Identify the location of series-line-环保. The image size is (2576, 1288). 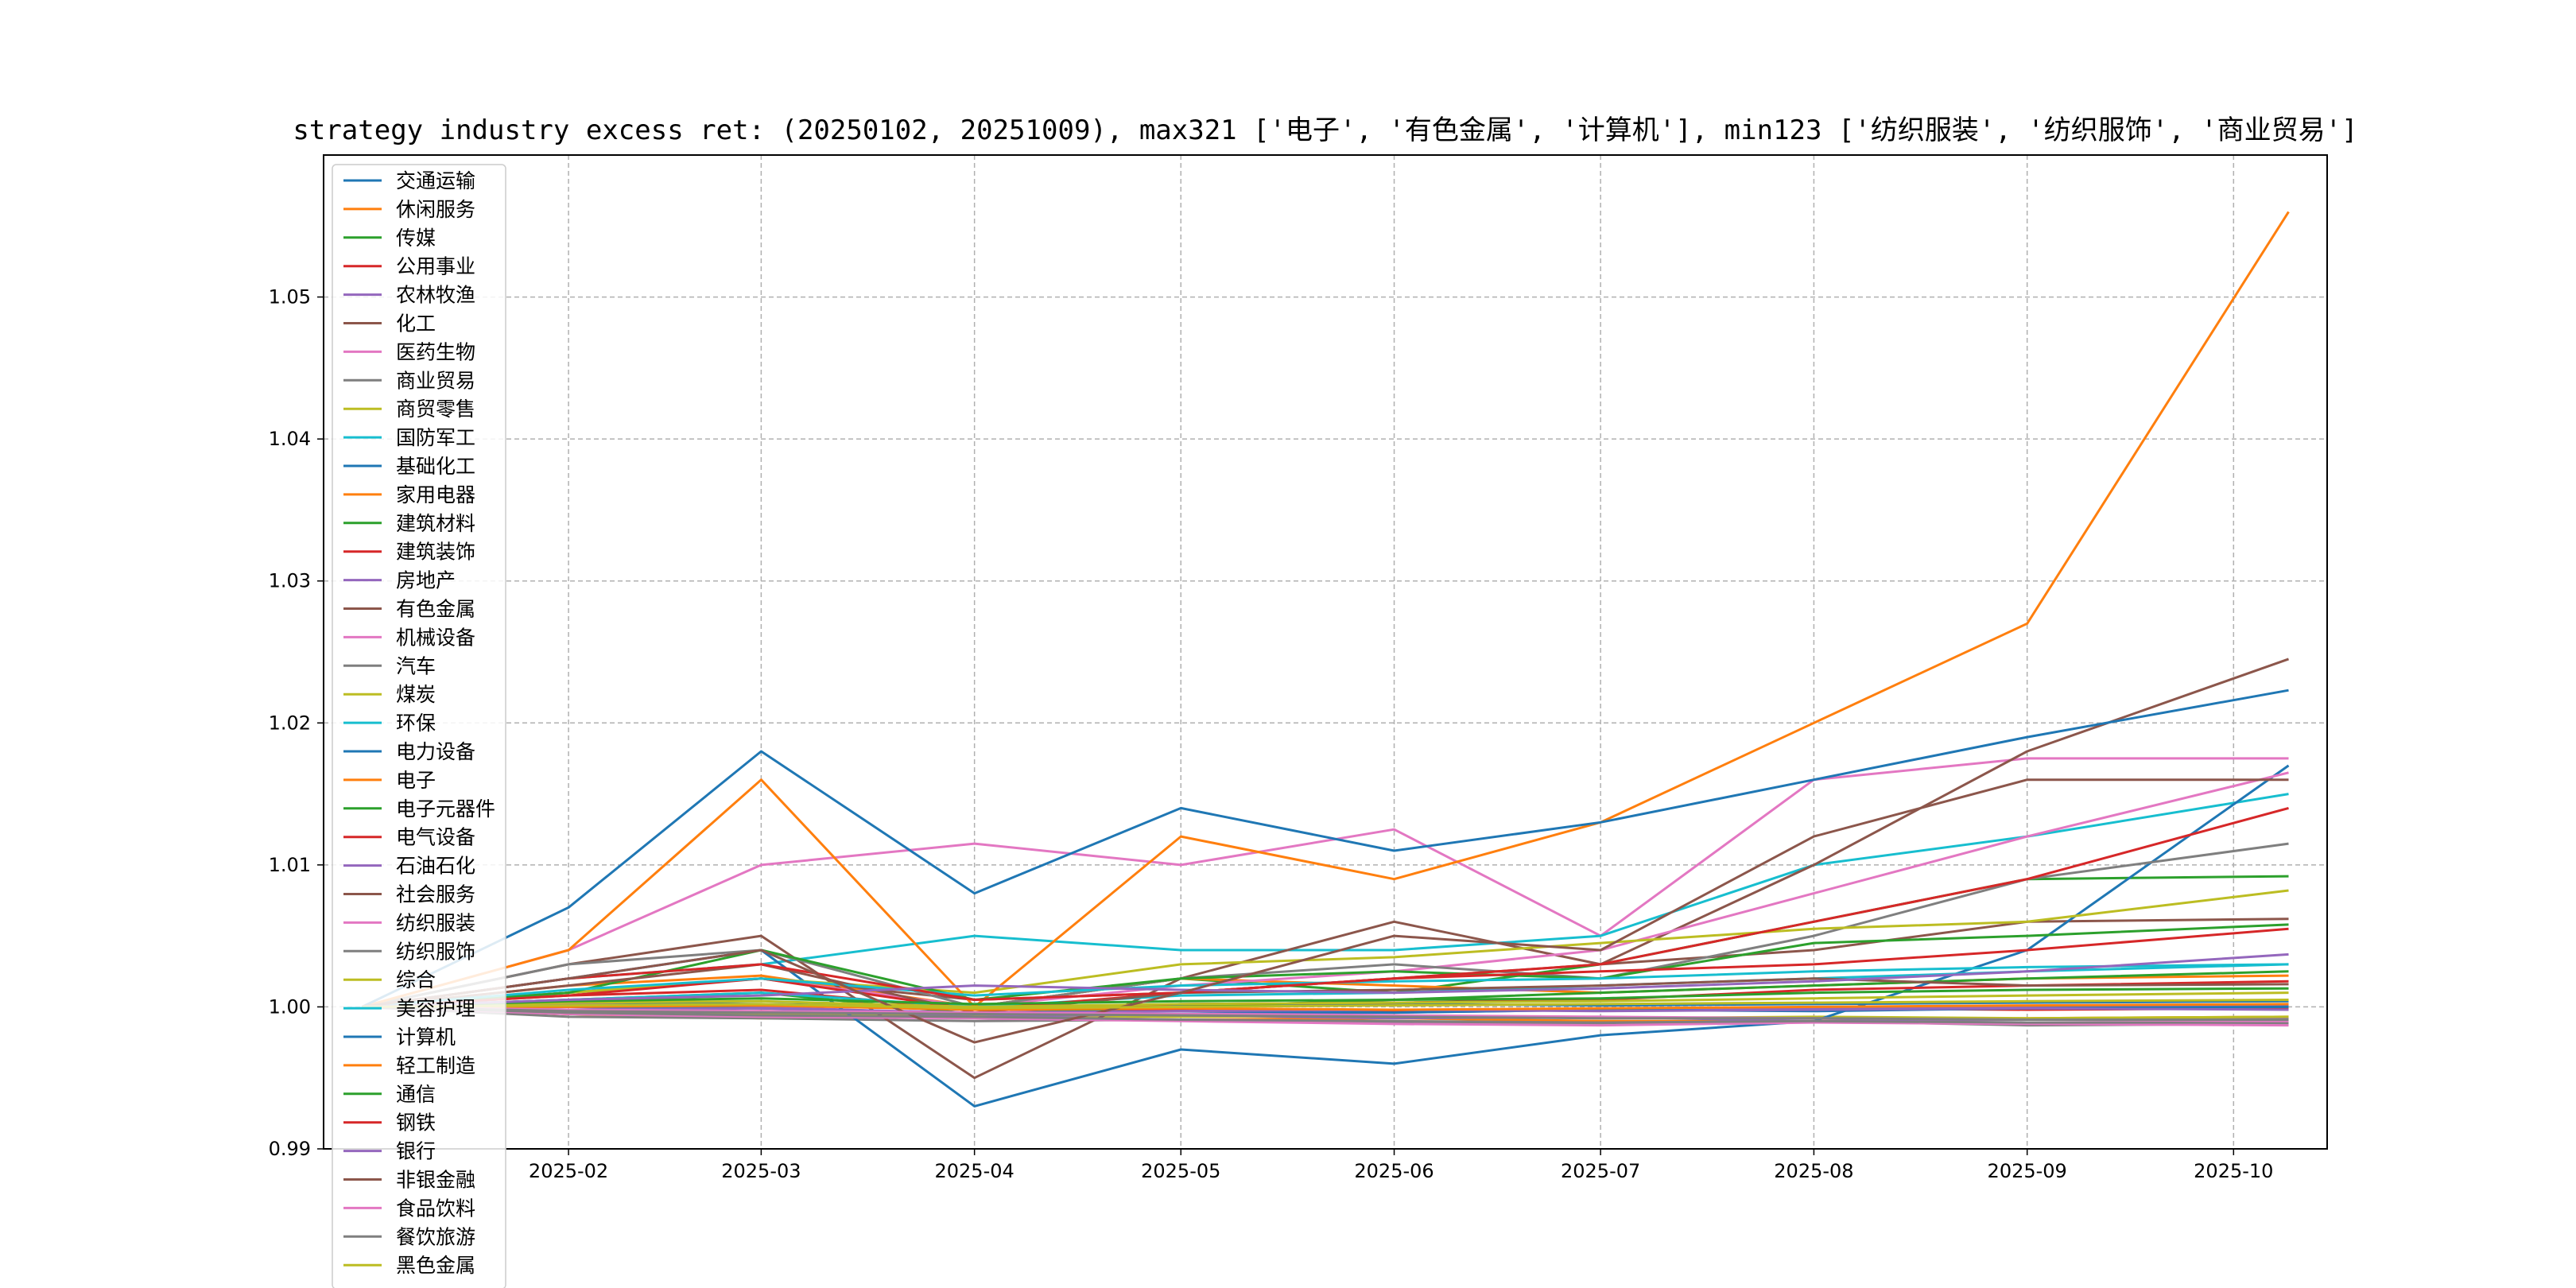
(1326, 986).